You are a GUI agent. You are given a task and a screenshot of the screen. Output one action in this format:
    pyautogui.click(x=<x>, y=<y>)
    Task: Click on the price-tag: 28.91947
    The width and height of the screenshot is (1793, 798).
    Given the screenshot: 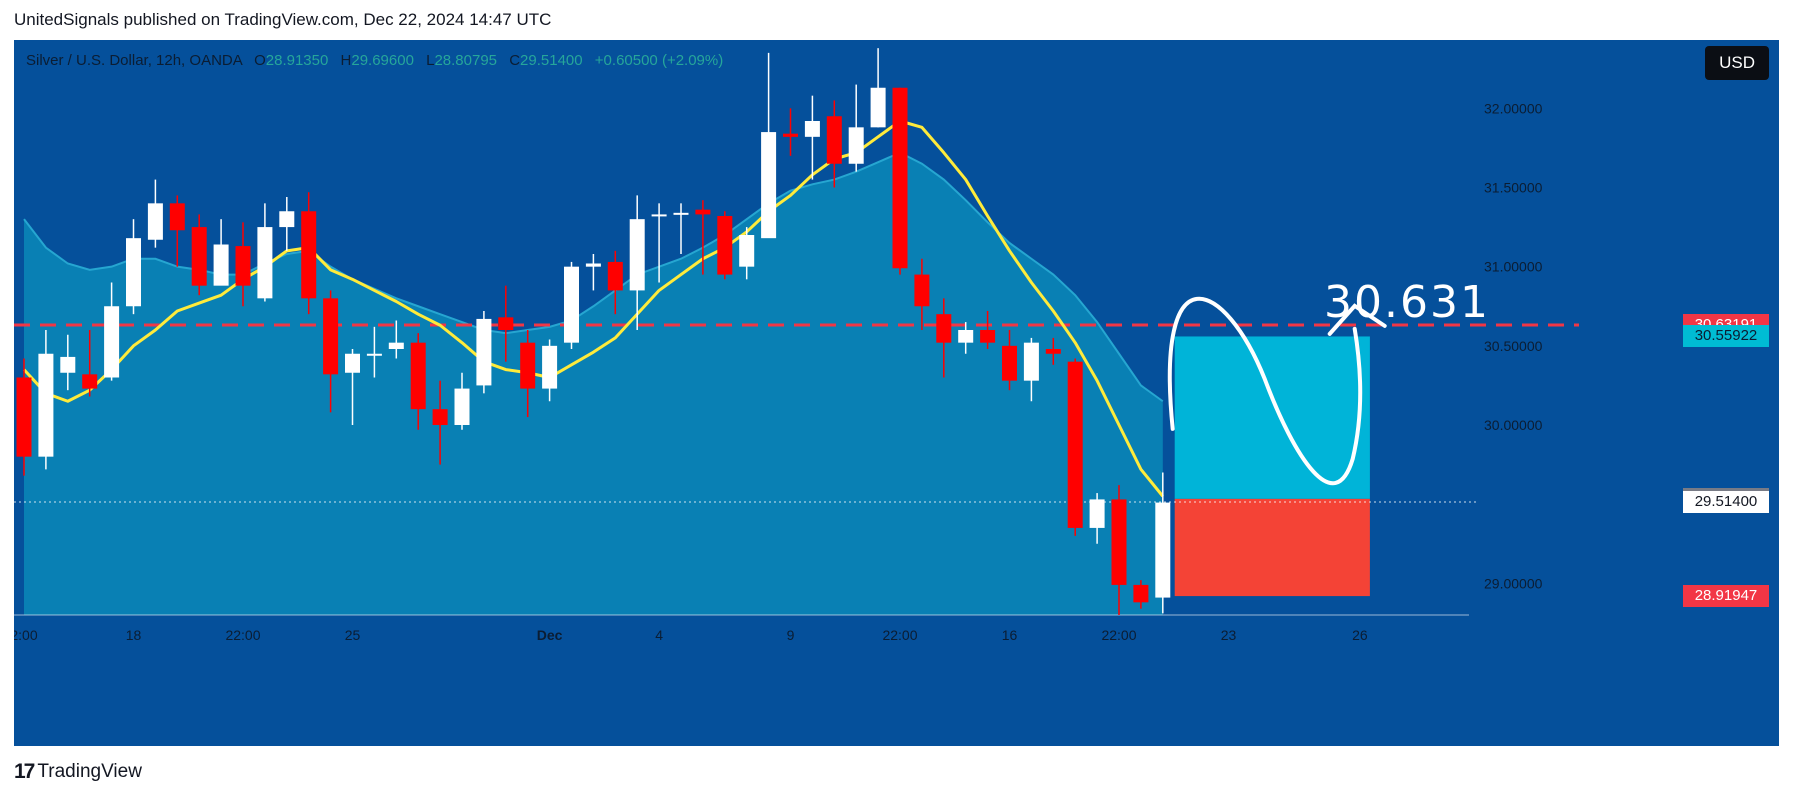 What is the action you would take?
    pyautogui.click(x=1726, y=596)
    